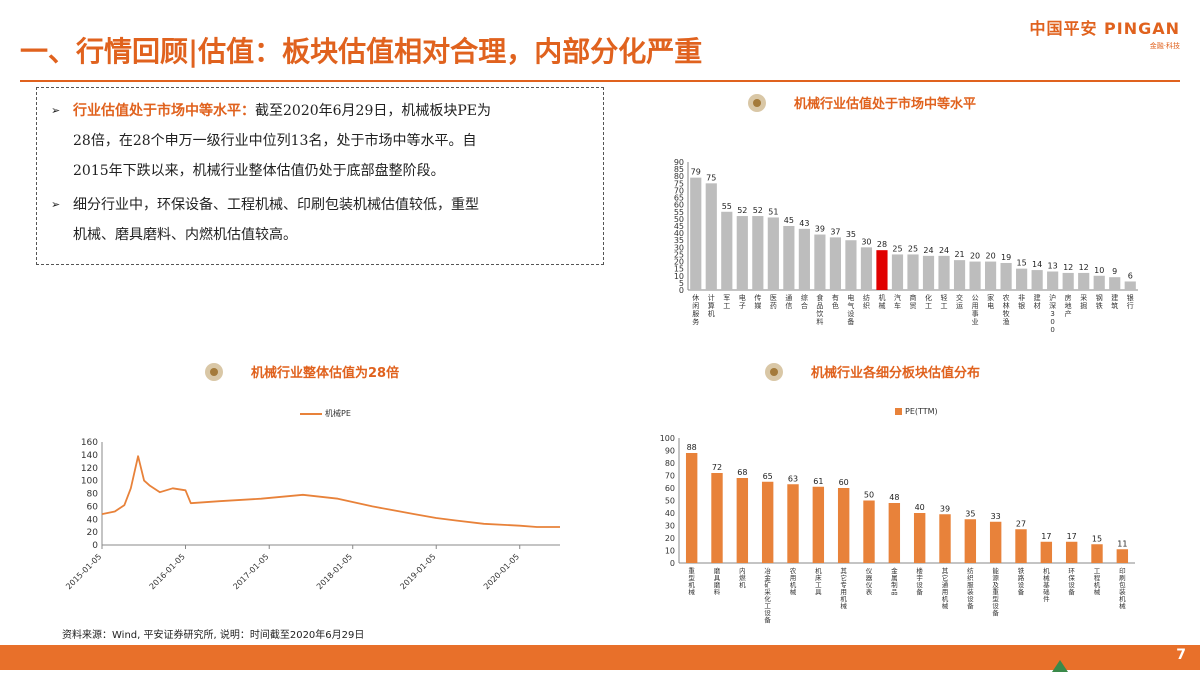 The height and width of the screenshot is (675, 1200). I want to click on chart1-x-tick-label: 电子, so click(742, 301).